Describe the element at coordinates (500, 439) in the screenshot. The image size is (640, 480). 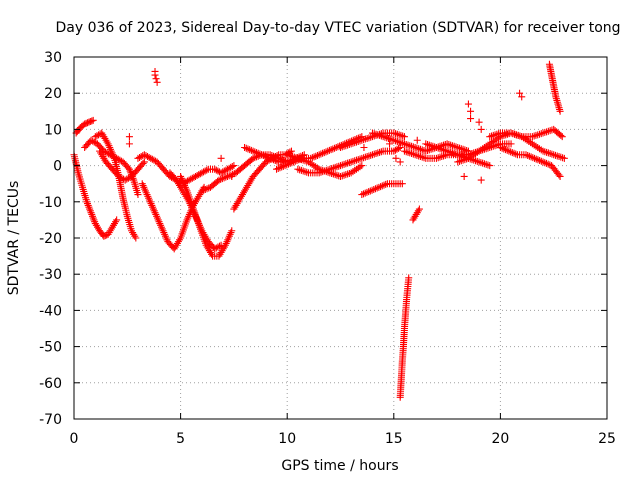
I see `x-tick-label: 20` at that location.